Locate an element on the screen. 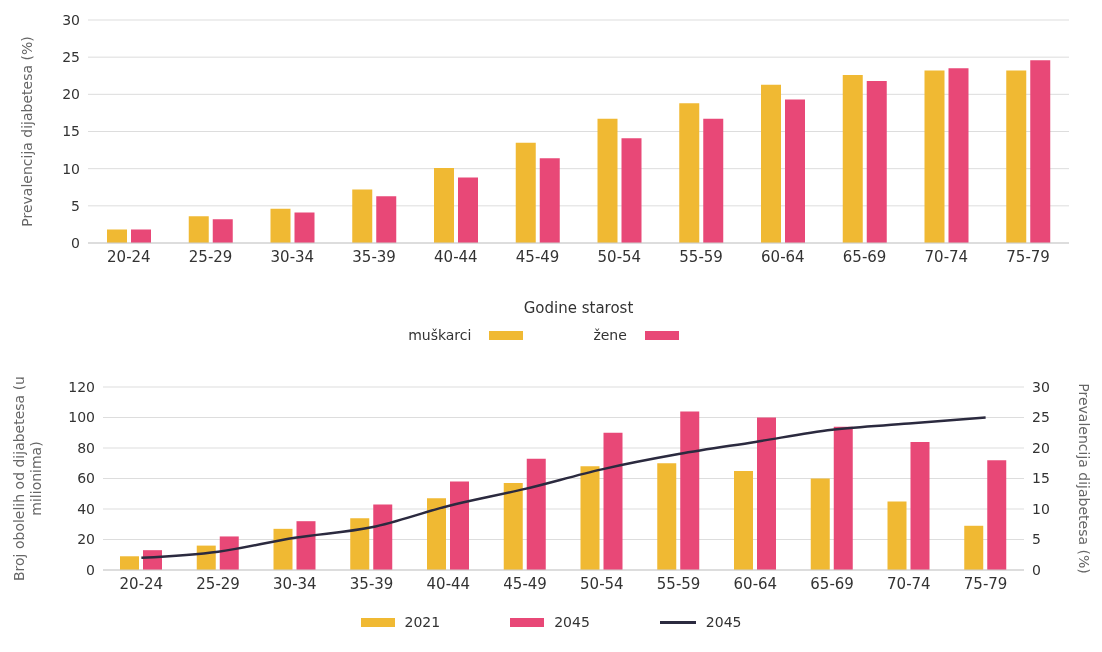  x-tick-label: 20-24 is located at coordinates (129, 256).